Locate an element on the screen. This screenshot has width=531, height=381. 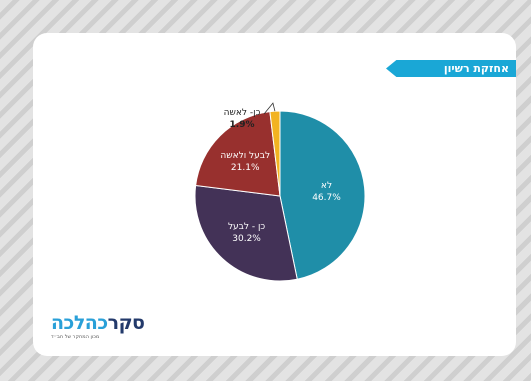
slice-label-3: כן- לאשה is located at coordinates (242, 113).